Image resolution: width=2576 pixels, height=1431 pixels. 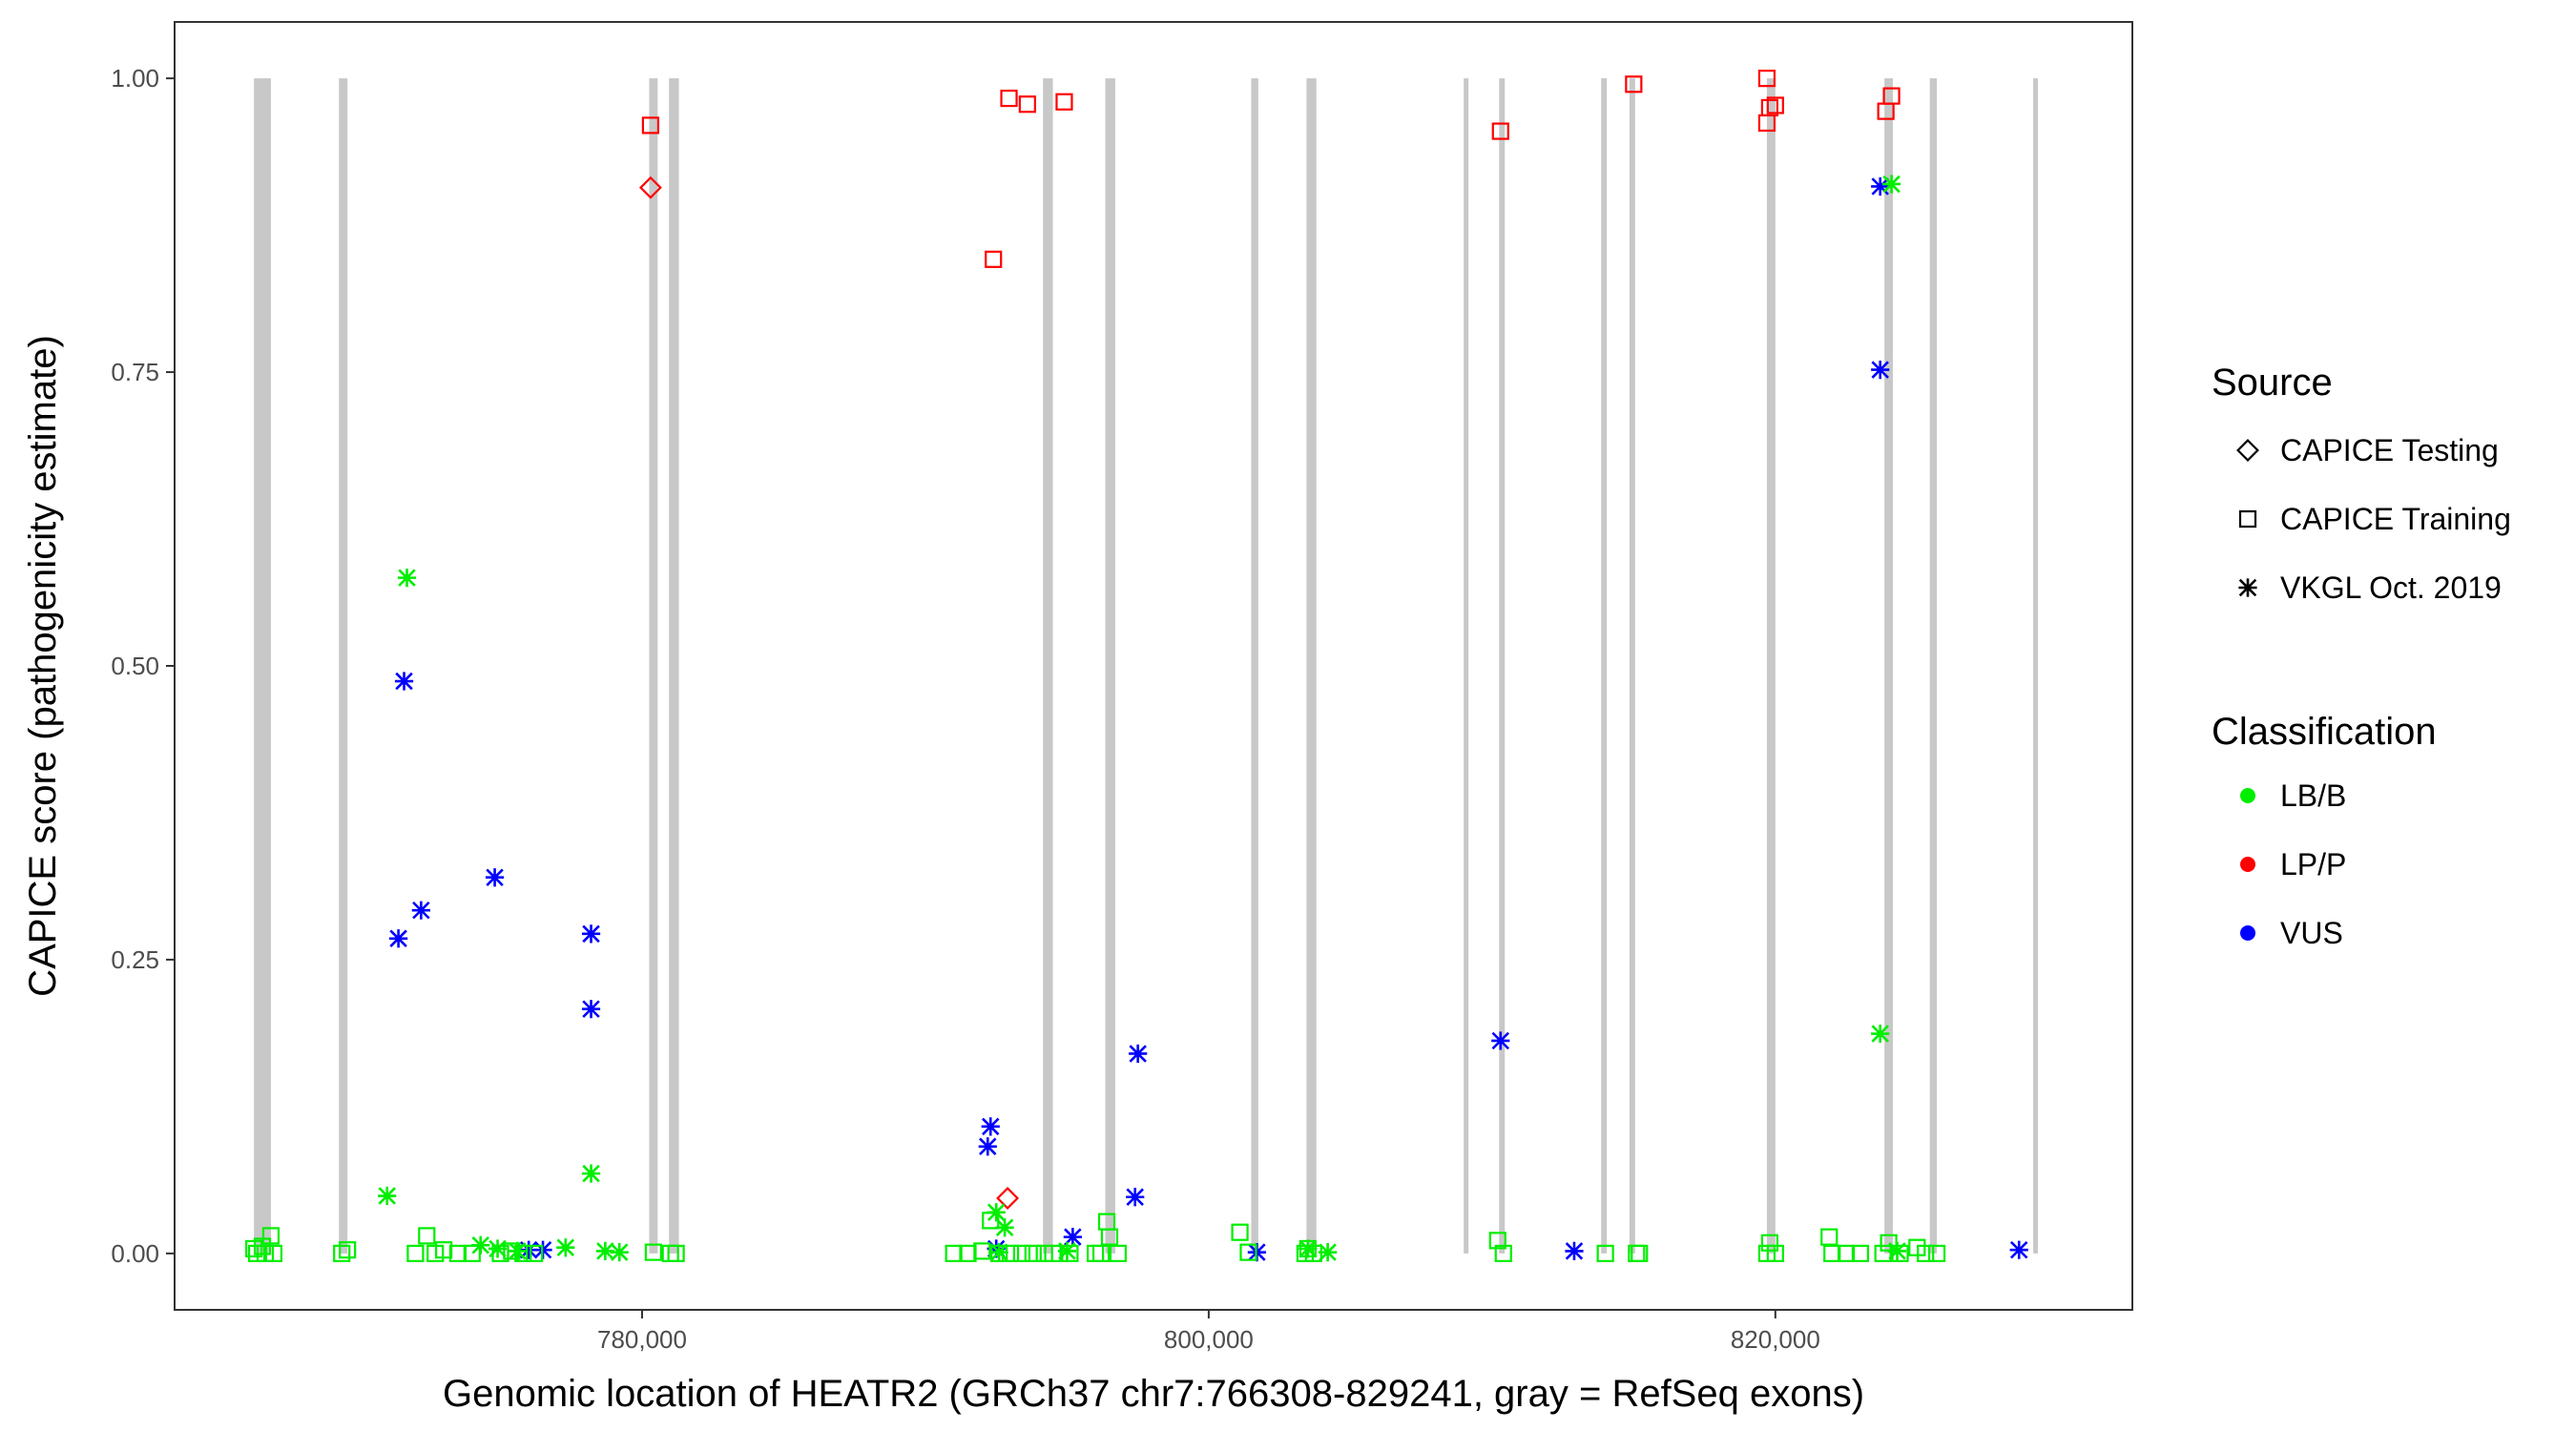 What do you see at coordinates (2247, 519) in the screenshot?
I see `legend-key-square` at bounding box center [2247, 519].